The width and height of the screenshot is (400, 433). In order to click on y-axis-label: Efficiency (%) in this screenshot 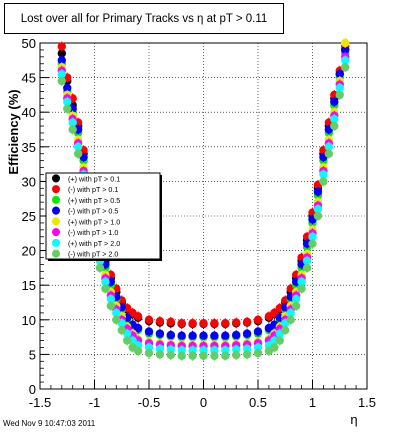, I will do `click(13, 131)`.